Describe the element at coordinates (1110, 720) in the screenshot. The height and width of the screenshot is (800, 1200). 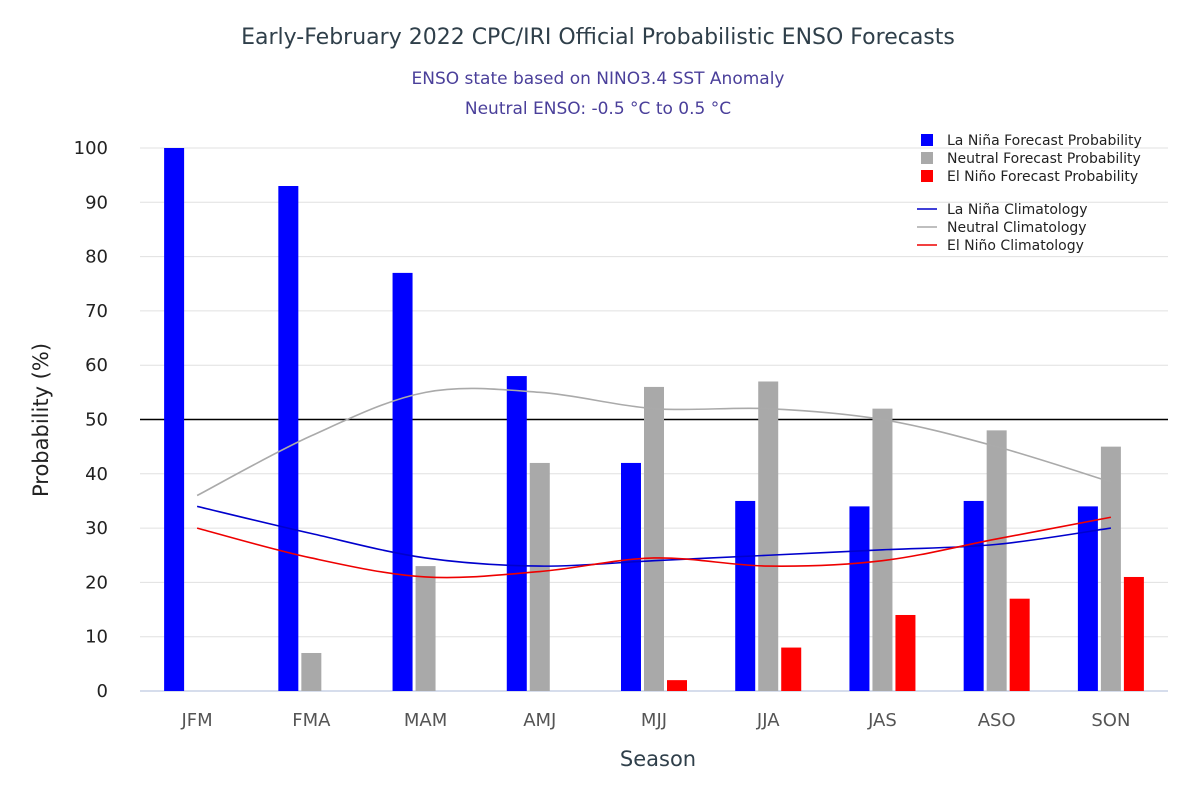
I see `x-tick-label-SON: SON` at that location.